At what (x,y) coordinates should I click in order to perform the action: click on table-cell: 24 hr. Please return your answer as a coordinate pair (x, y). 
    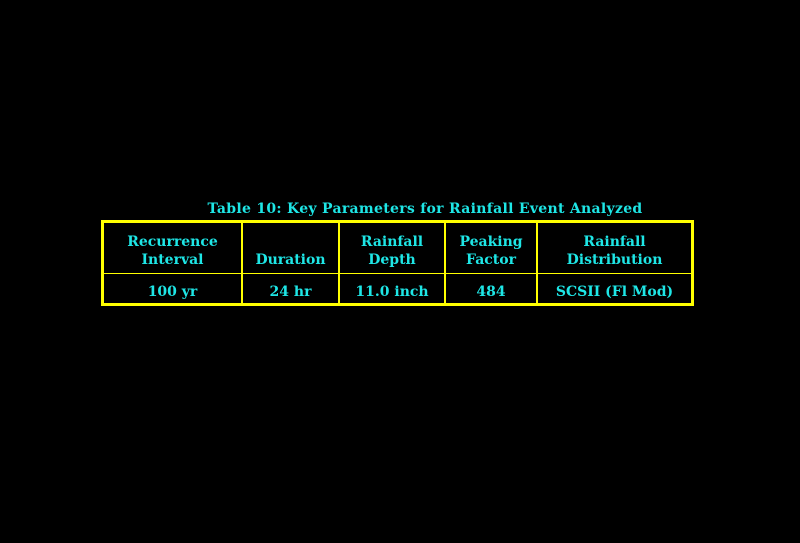
    Looking at the image, I should click on (291, 288).